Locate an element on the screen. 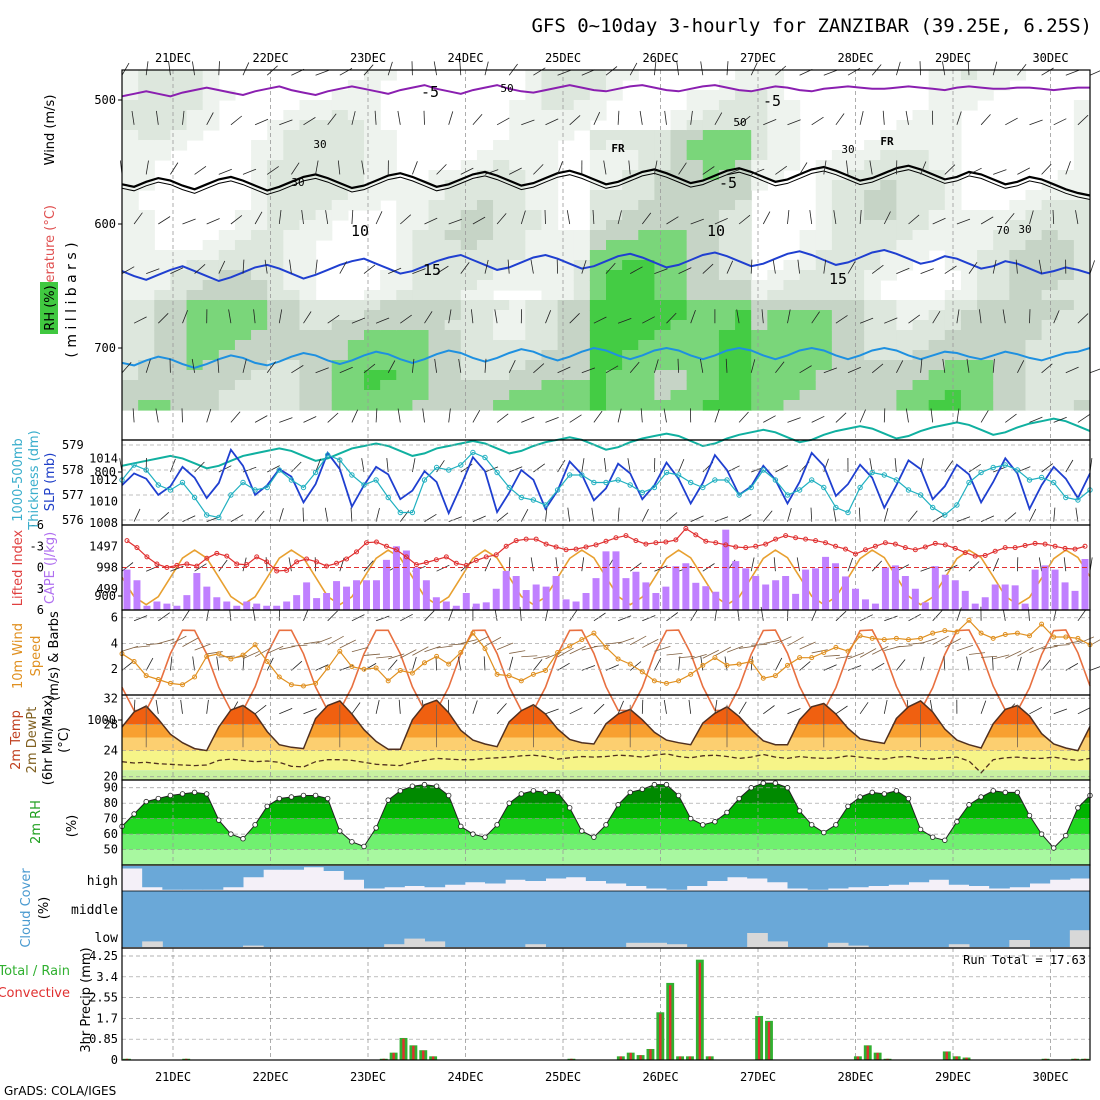 The height and width of the screenshot is (1100, 1100). isotherm-FR-double is located at coordinates (606, 184).